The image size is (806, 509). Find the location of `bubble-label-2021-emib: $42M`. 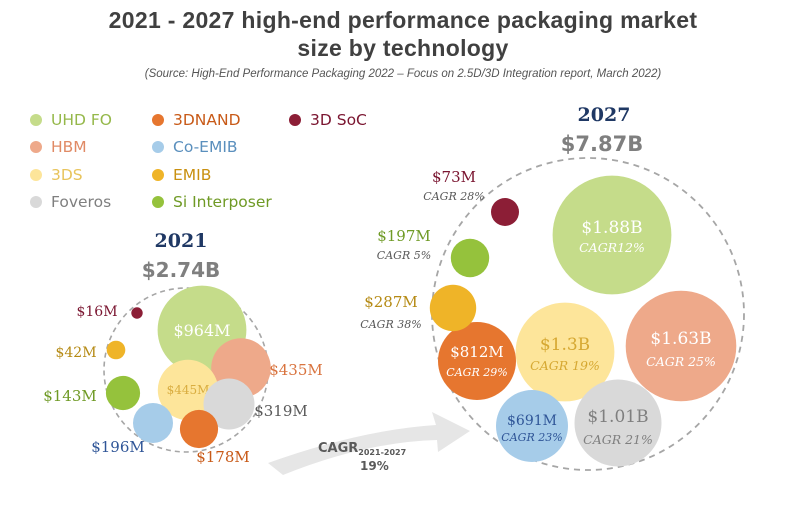

bubble-label-2021-emib: $42M is located at coordinates (75, 353).